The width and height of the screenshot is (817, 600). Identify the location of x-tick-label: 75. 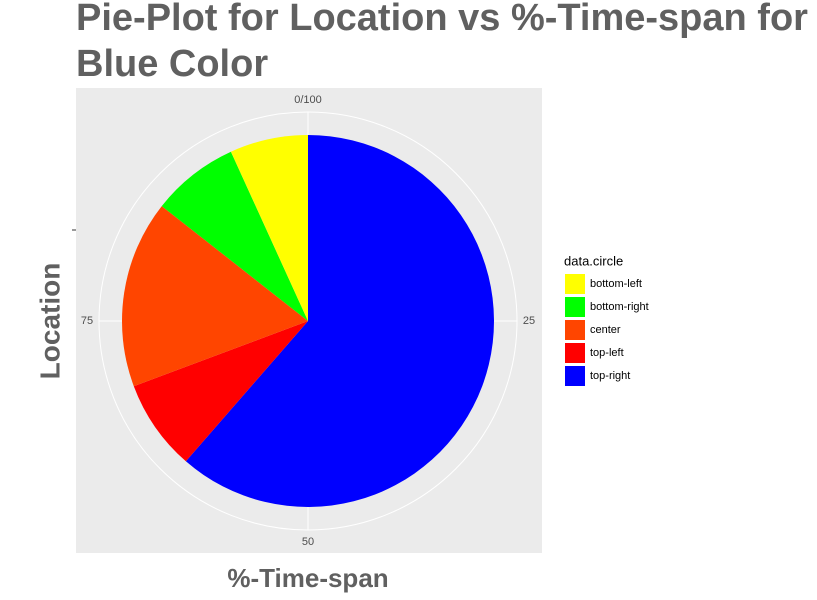
(87, 321).